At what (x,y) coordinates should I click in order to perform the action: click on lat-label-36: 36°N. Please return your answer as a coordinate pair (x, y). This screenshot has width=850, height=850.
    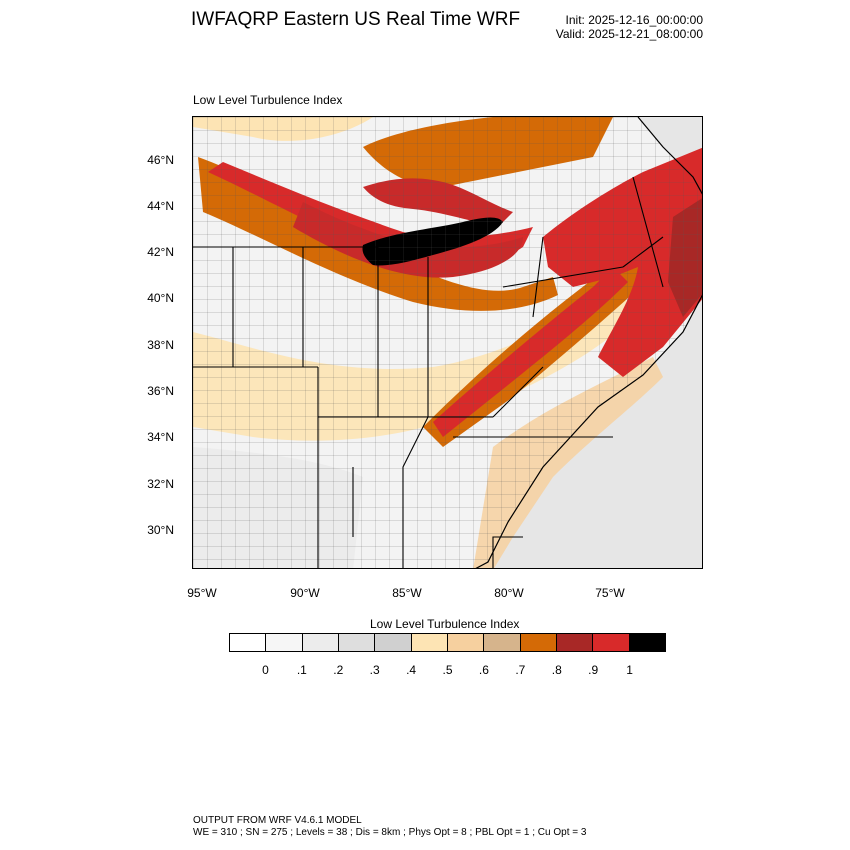
    Looking at the image, I should click on (160, 391).